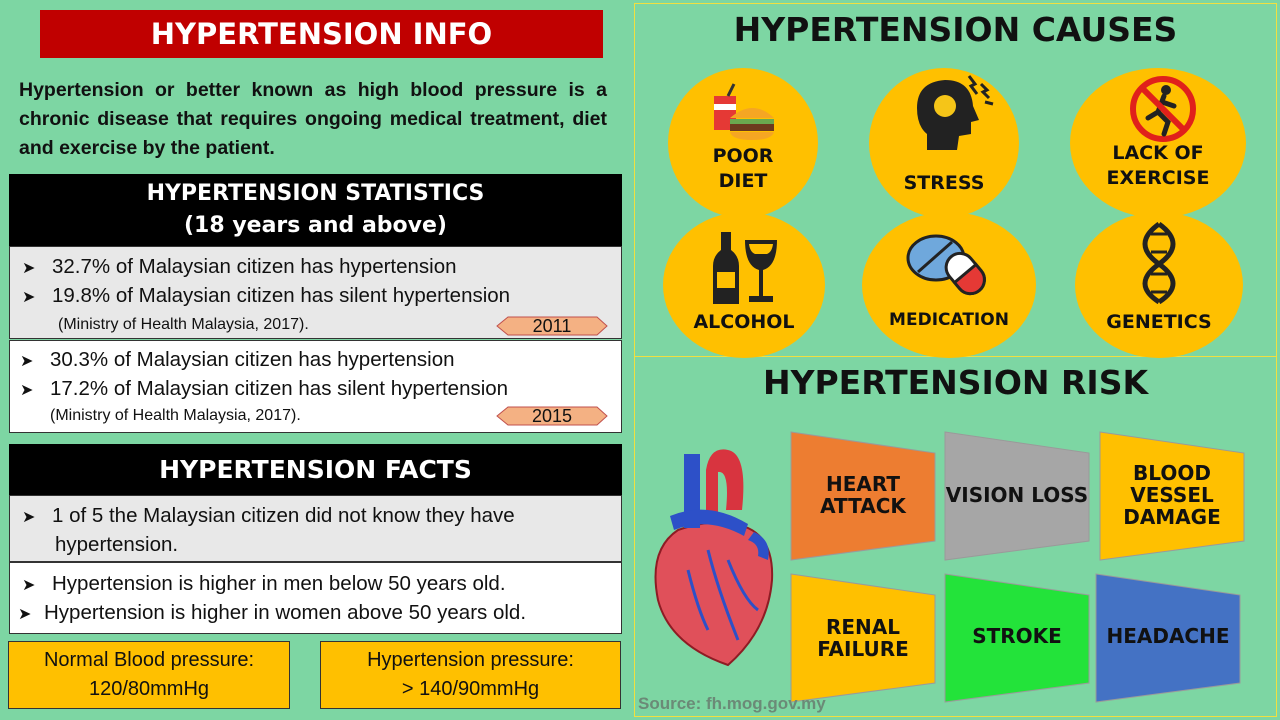  I want to click on hypertension-bp-label: Hypertension pressure:, so click(470, 660).